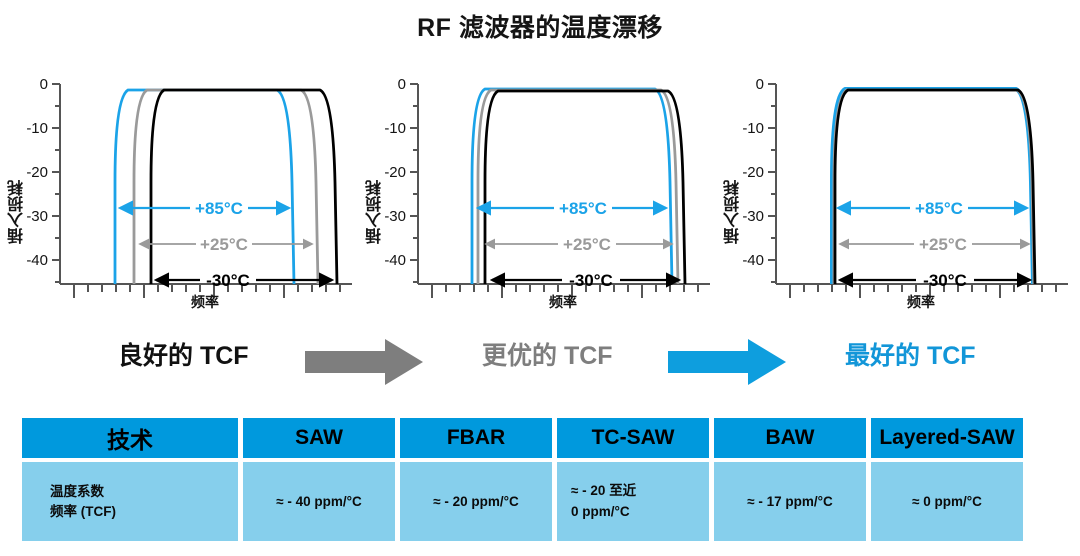 This screenshot has width=1080, height=556. I want to click on table-column-baw: BAW ≈ - 17 ppm/°C, so click(790, 479).